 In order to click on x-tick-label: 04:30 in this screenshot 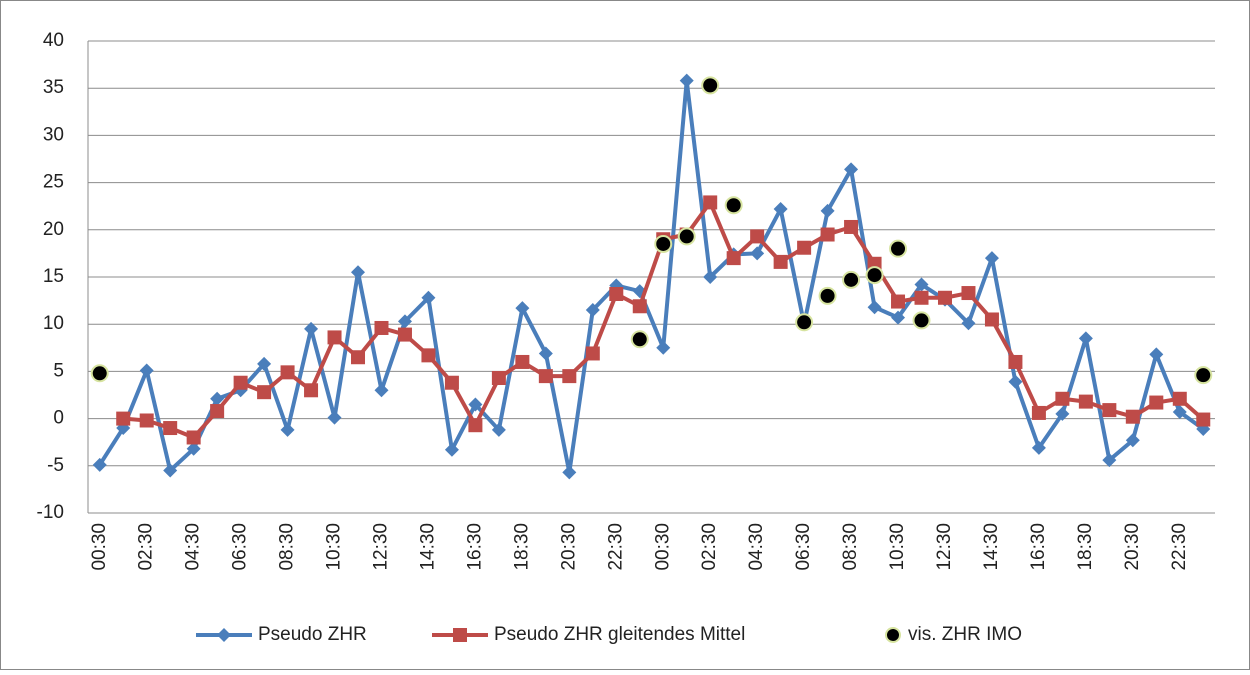, I will do `click(193, 547)`.